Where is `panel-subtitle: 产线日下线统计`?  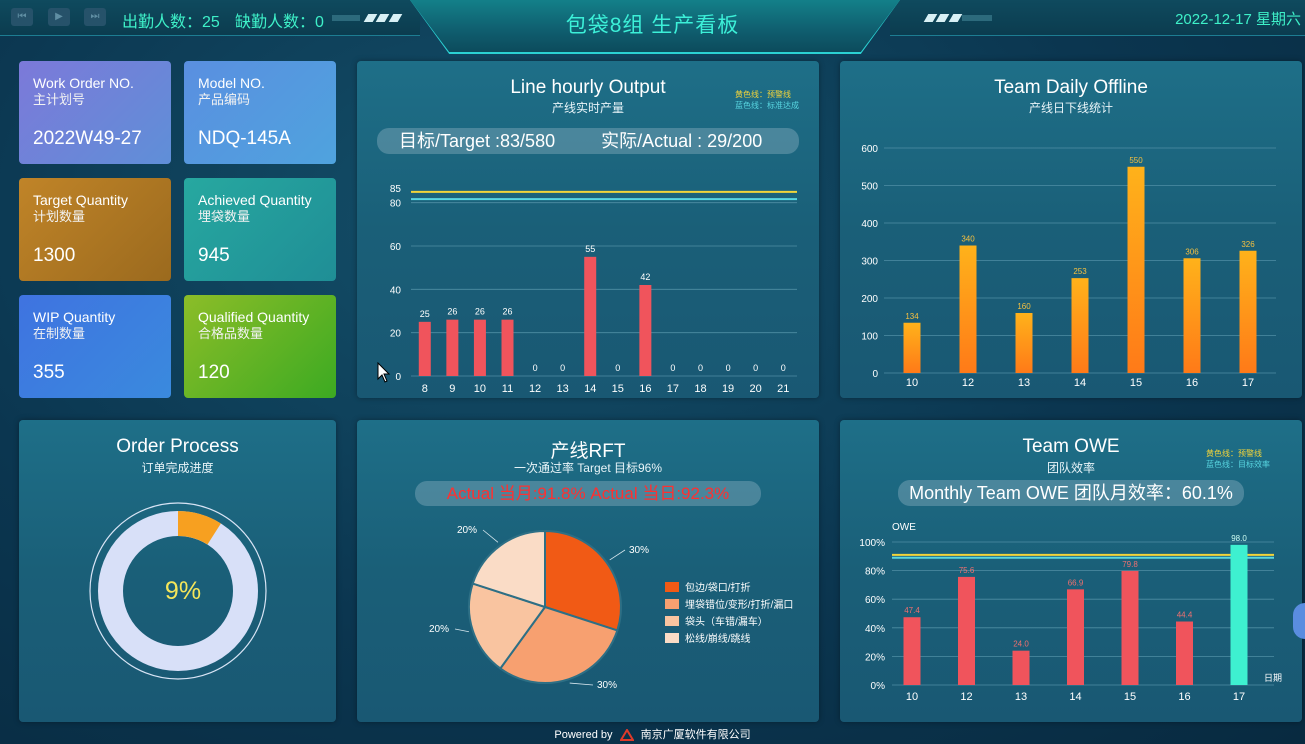 panel-subtitle: 产线日下线统计 is located at coordinates (1070, 108).